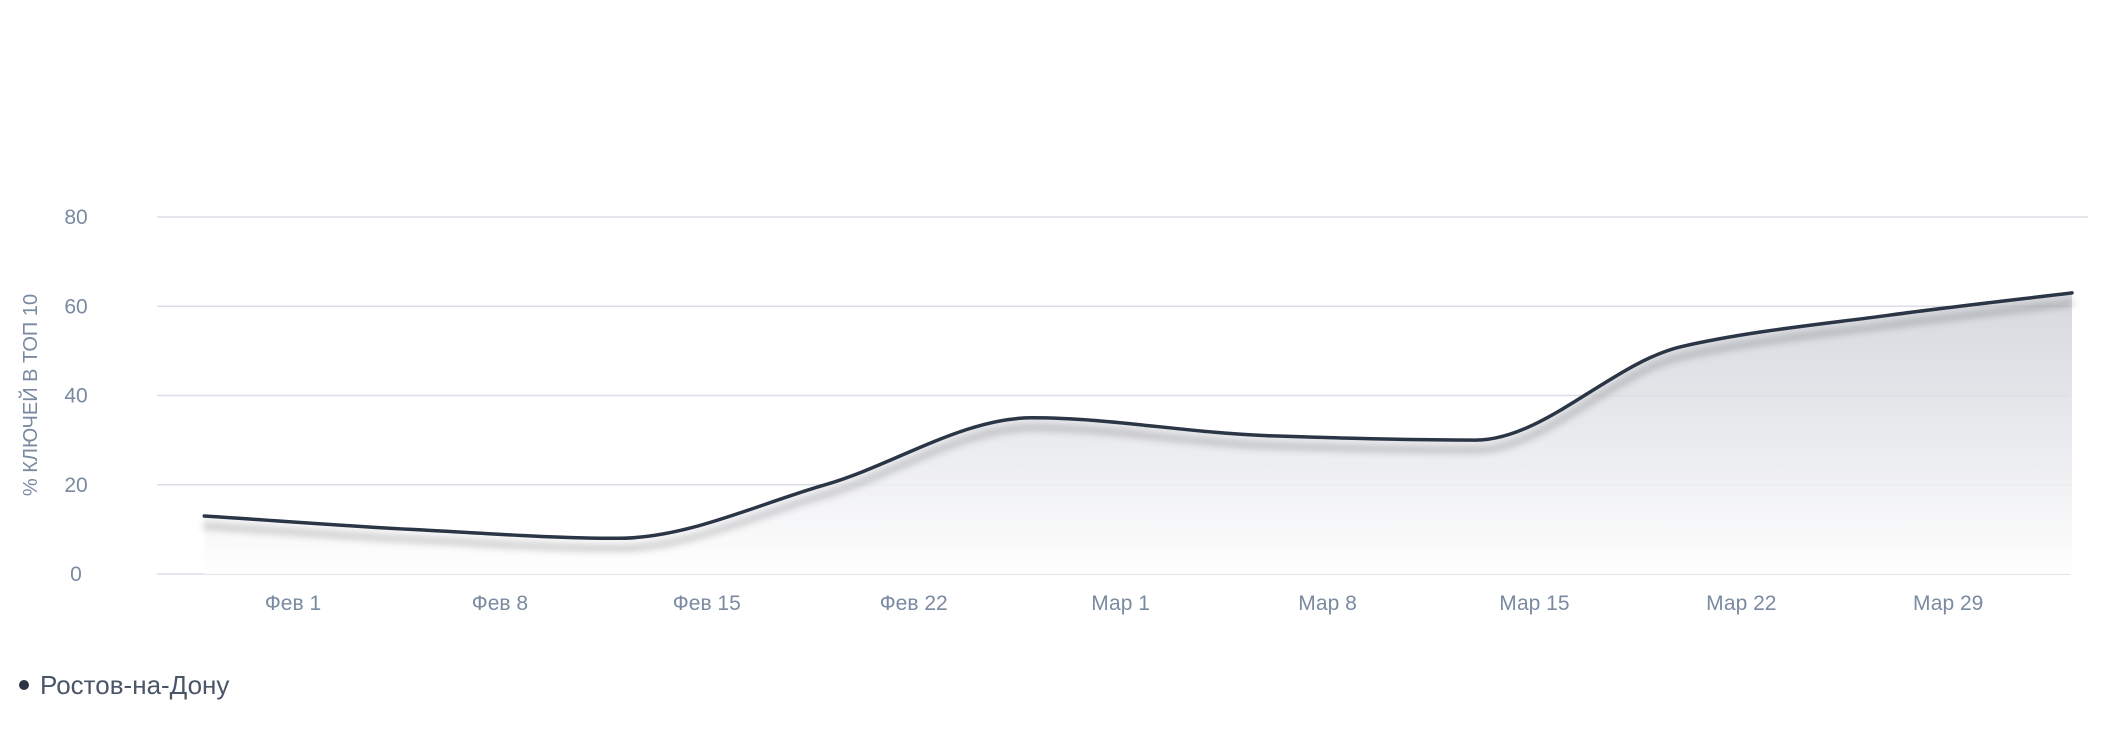 This screenshot has width=2112, height=746. What do you see at coordinates (76, 574) in the screenshot?
I see `y-tick-label: 0` at bounding box center [76, 574].